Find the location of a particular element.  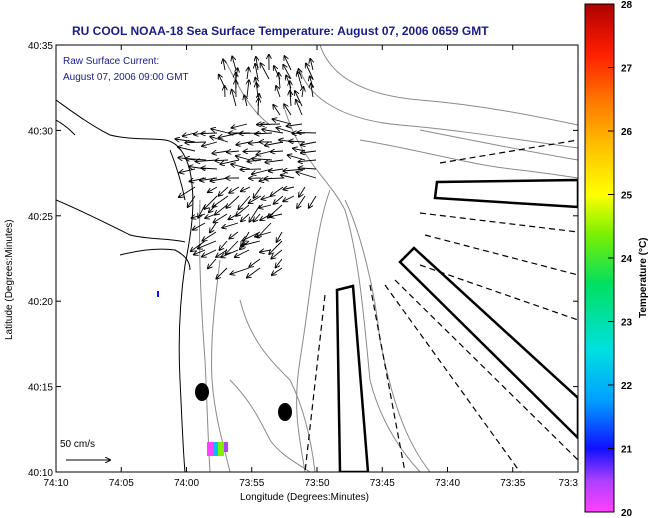

overlay-line-1: Raw Surface Current: is located at coordinates (111, 61).